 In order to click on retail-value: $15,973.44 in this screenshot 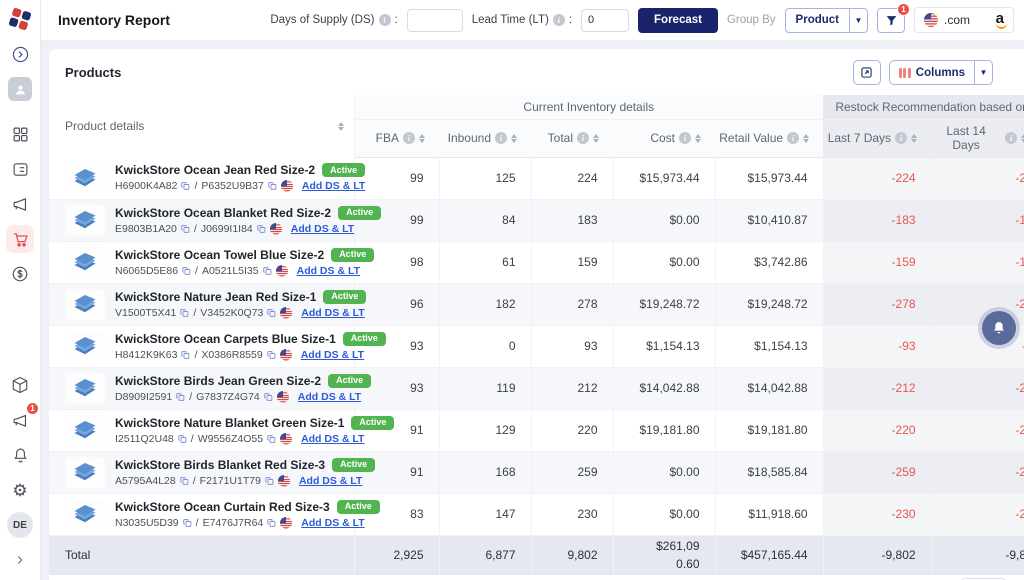, I will do `click(769, 178)`.